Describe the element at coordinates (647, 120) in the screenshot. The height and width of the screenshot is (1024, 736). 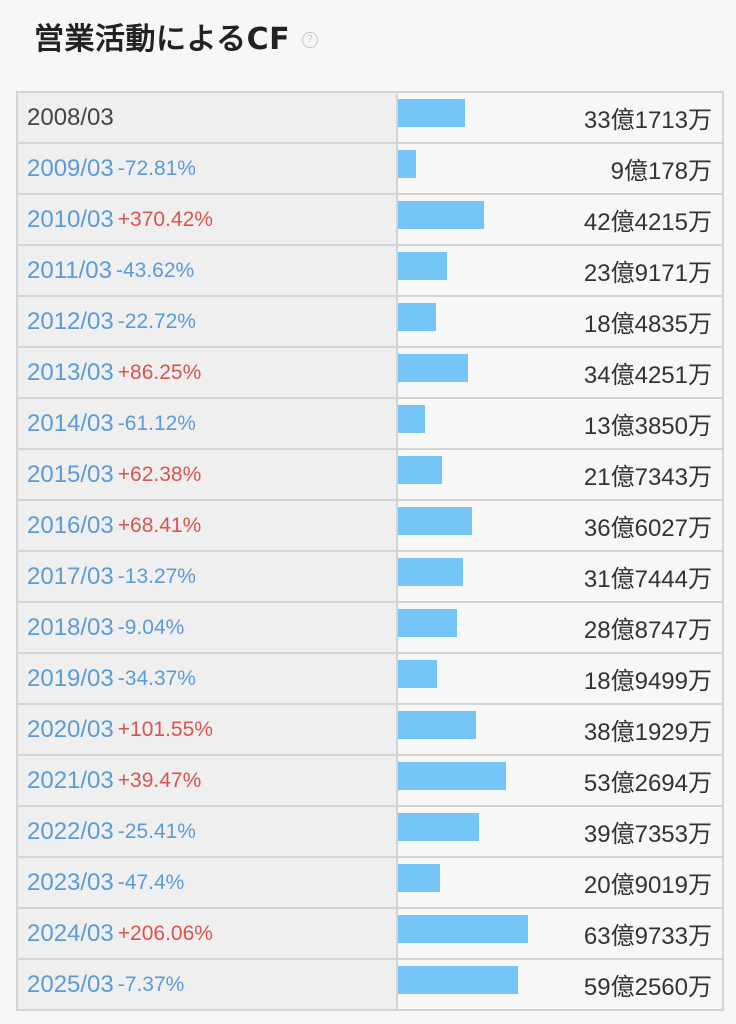
I see `amount-value: 33億1713万` at that location.